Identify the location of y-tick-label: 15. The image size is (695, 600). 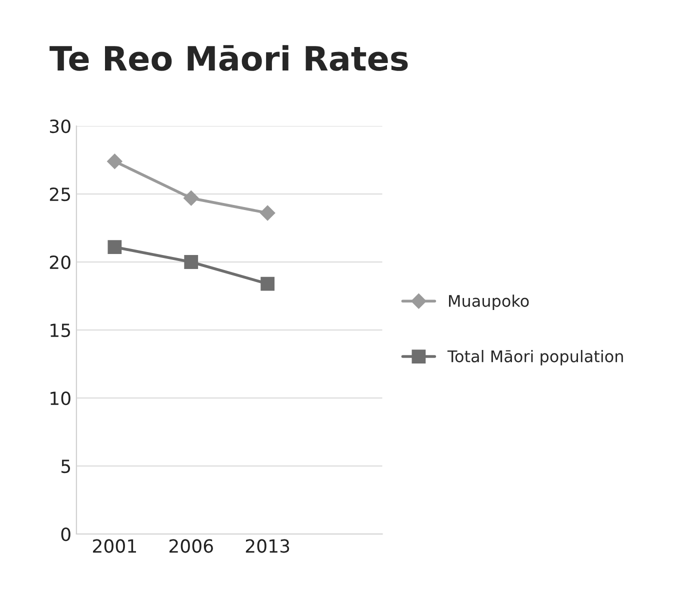
(60, 331).